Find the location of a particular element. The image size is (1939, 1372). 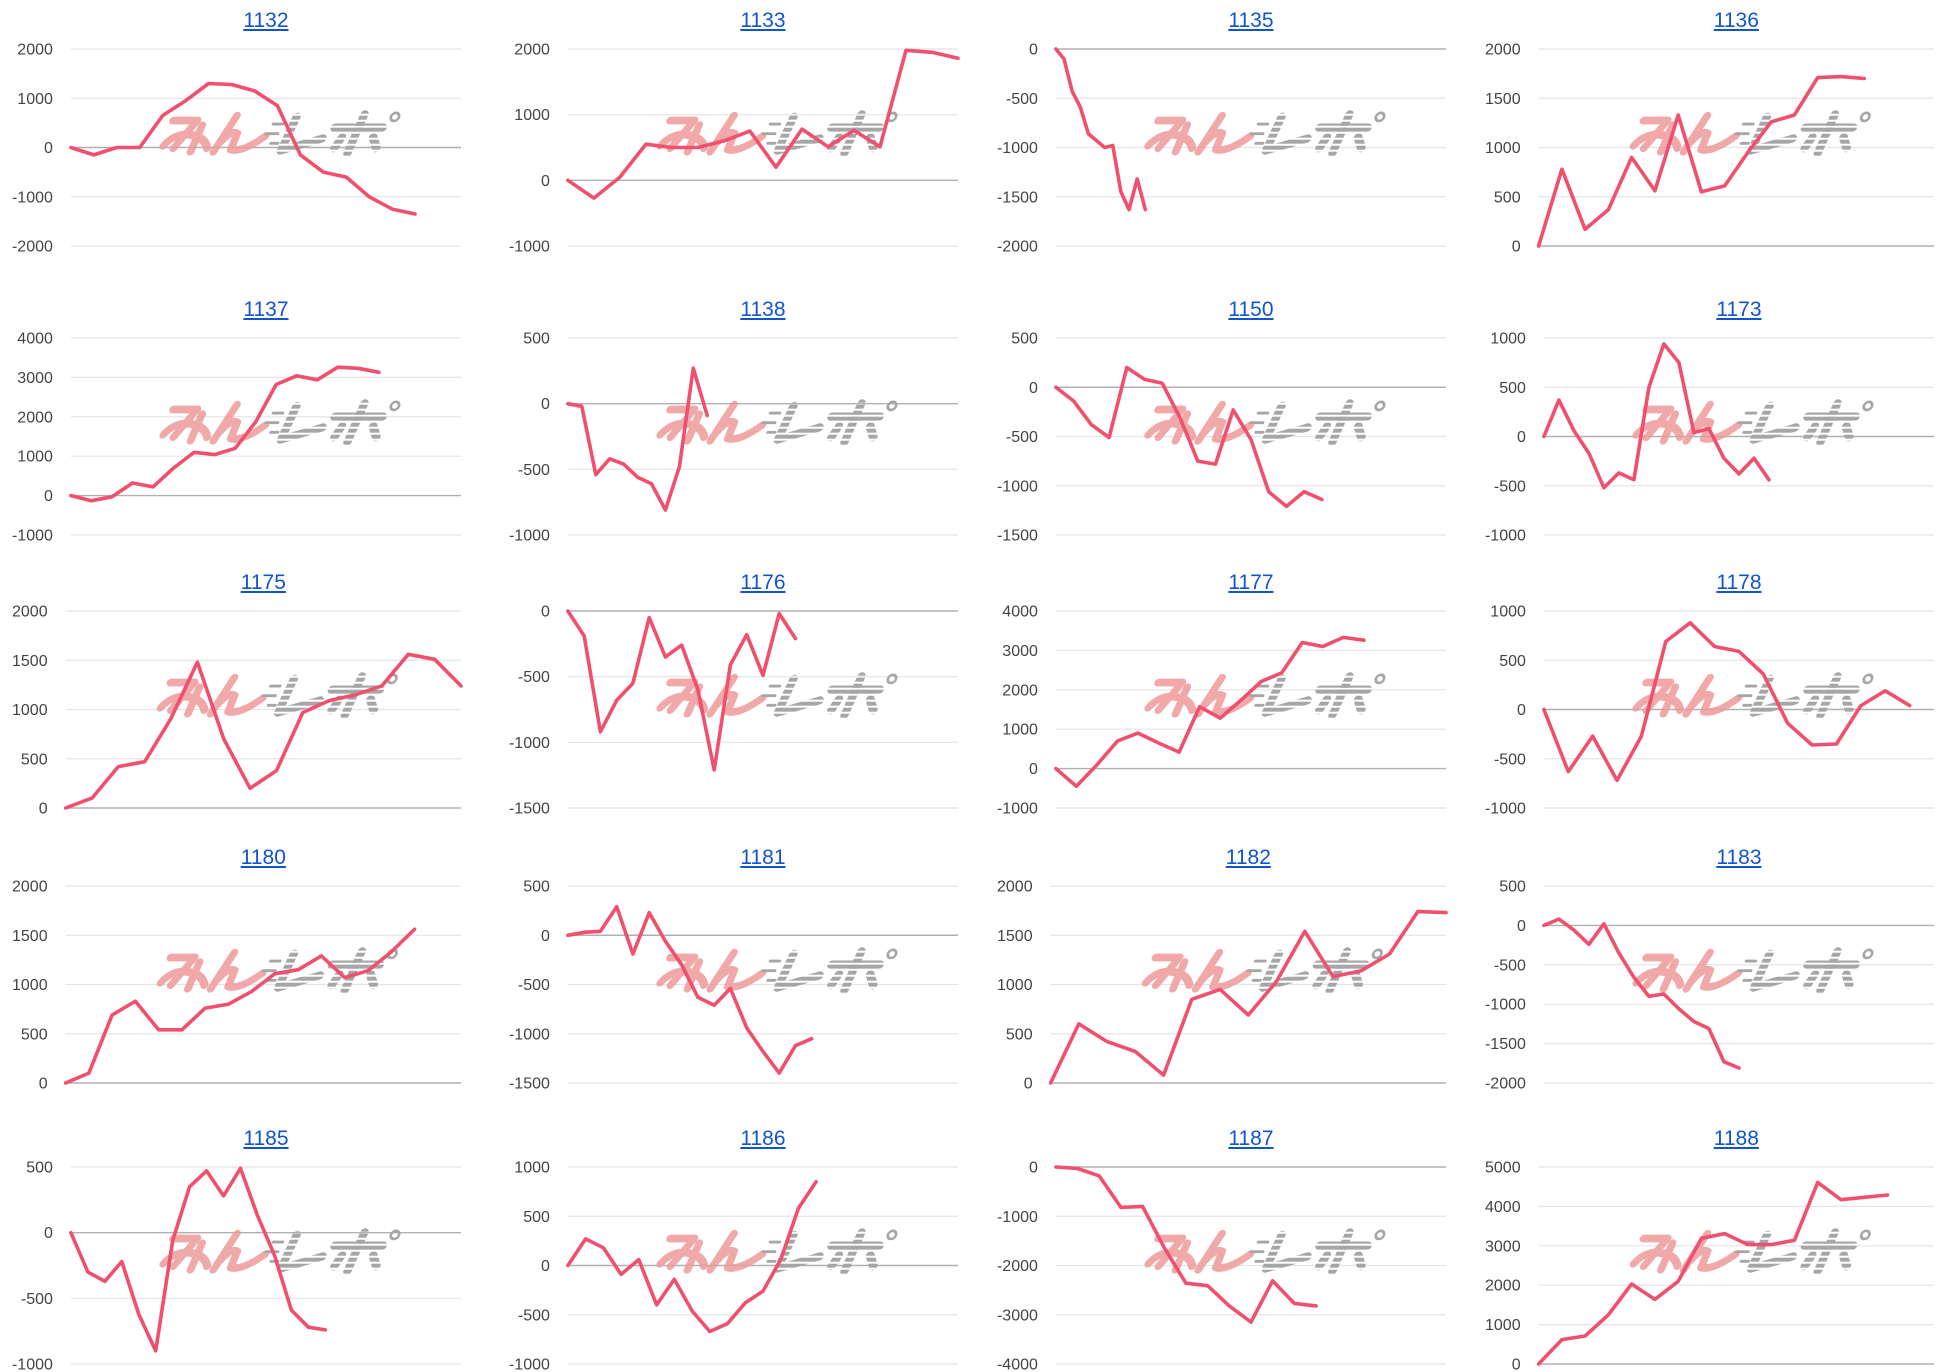

chart-title-link: 1181 is located at coordinates (763, 857).